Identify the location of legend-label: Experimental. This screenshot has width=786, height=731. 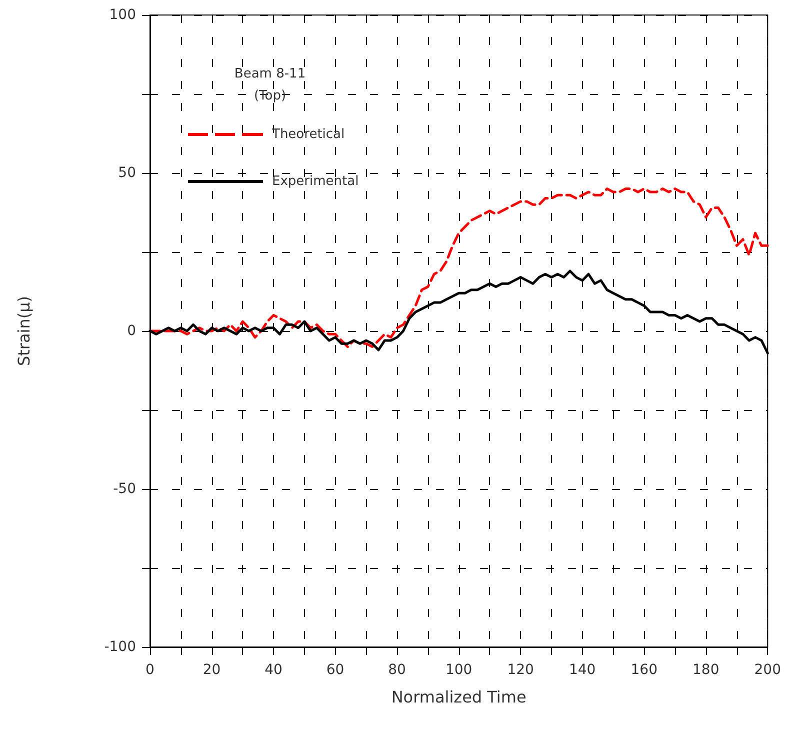
(315, 181).